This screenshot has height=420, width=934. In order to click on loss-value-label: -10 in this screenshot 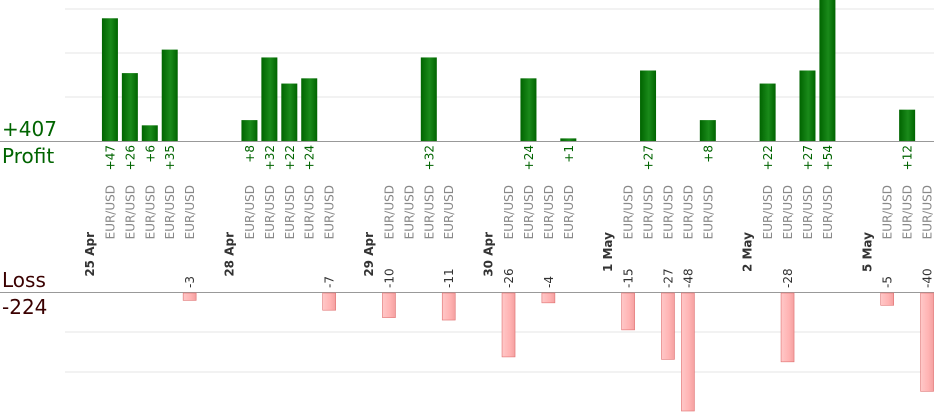, I will do `click(389, 278)`.